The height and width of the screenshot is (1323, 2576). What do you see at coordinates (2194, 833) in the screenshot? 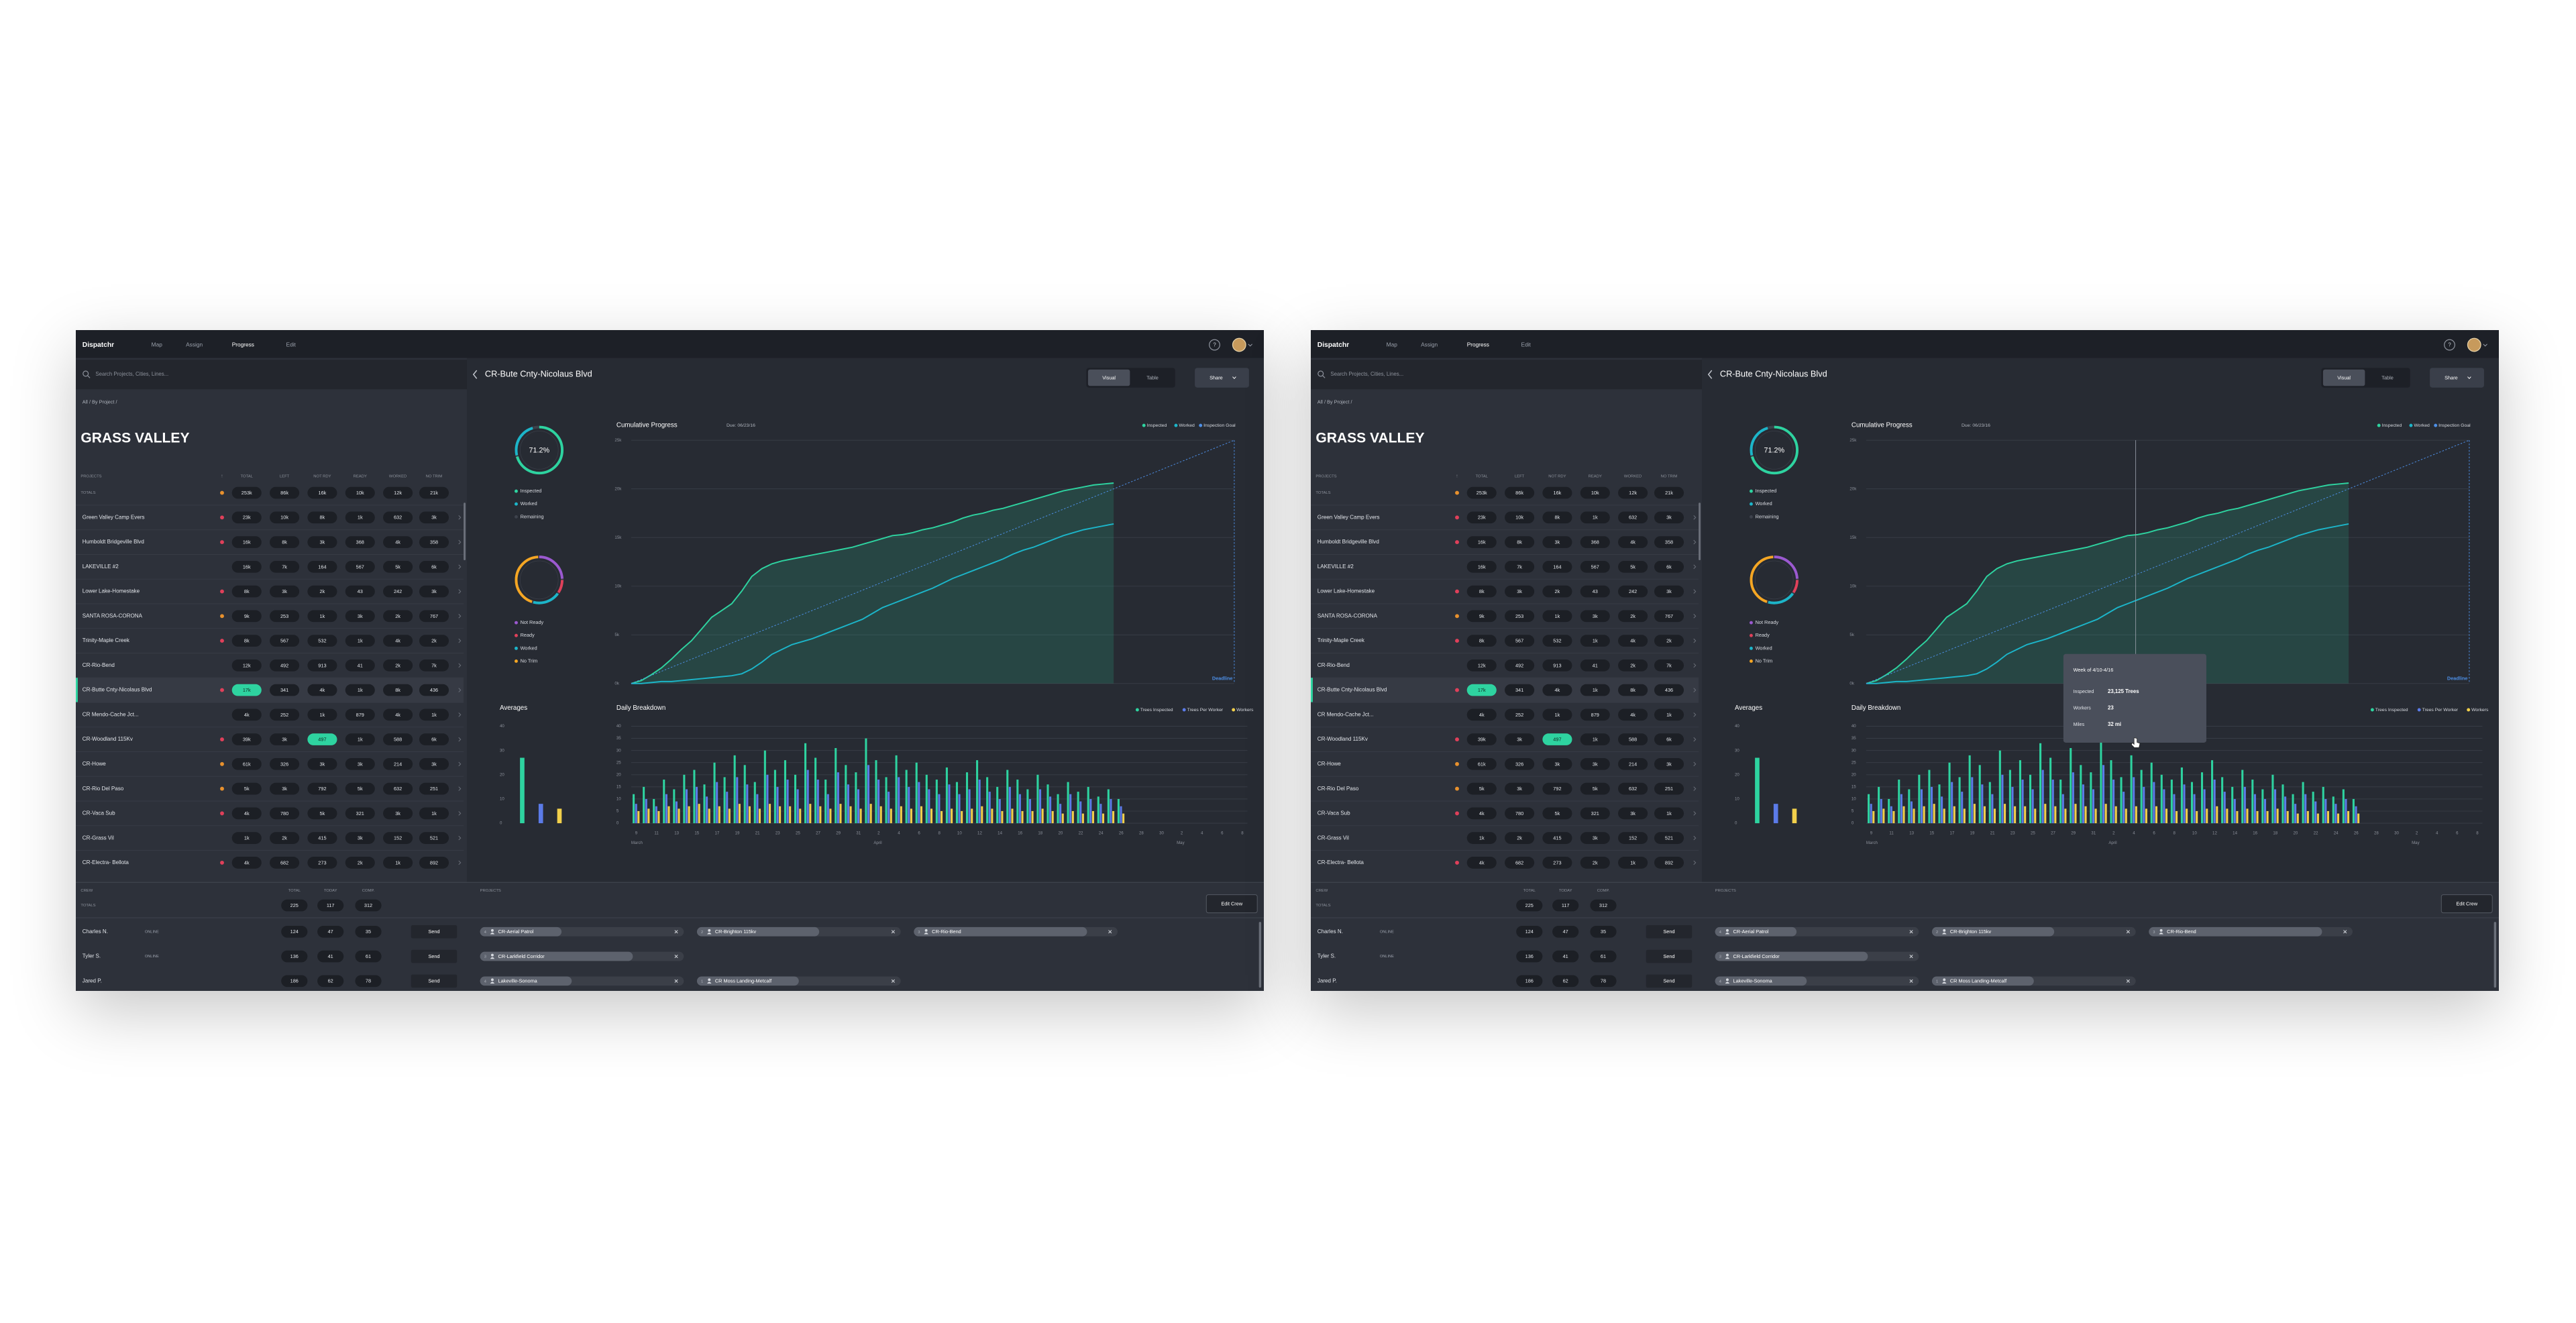
I see `x-tick-label: 10` at bounding box center [2194, 833].